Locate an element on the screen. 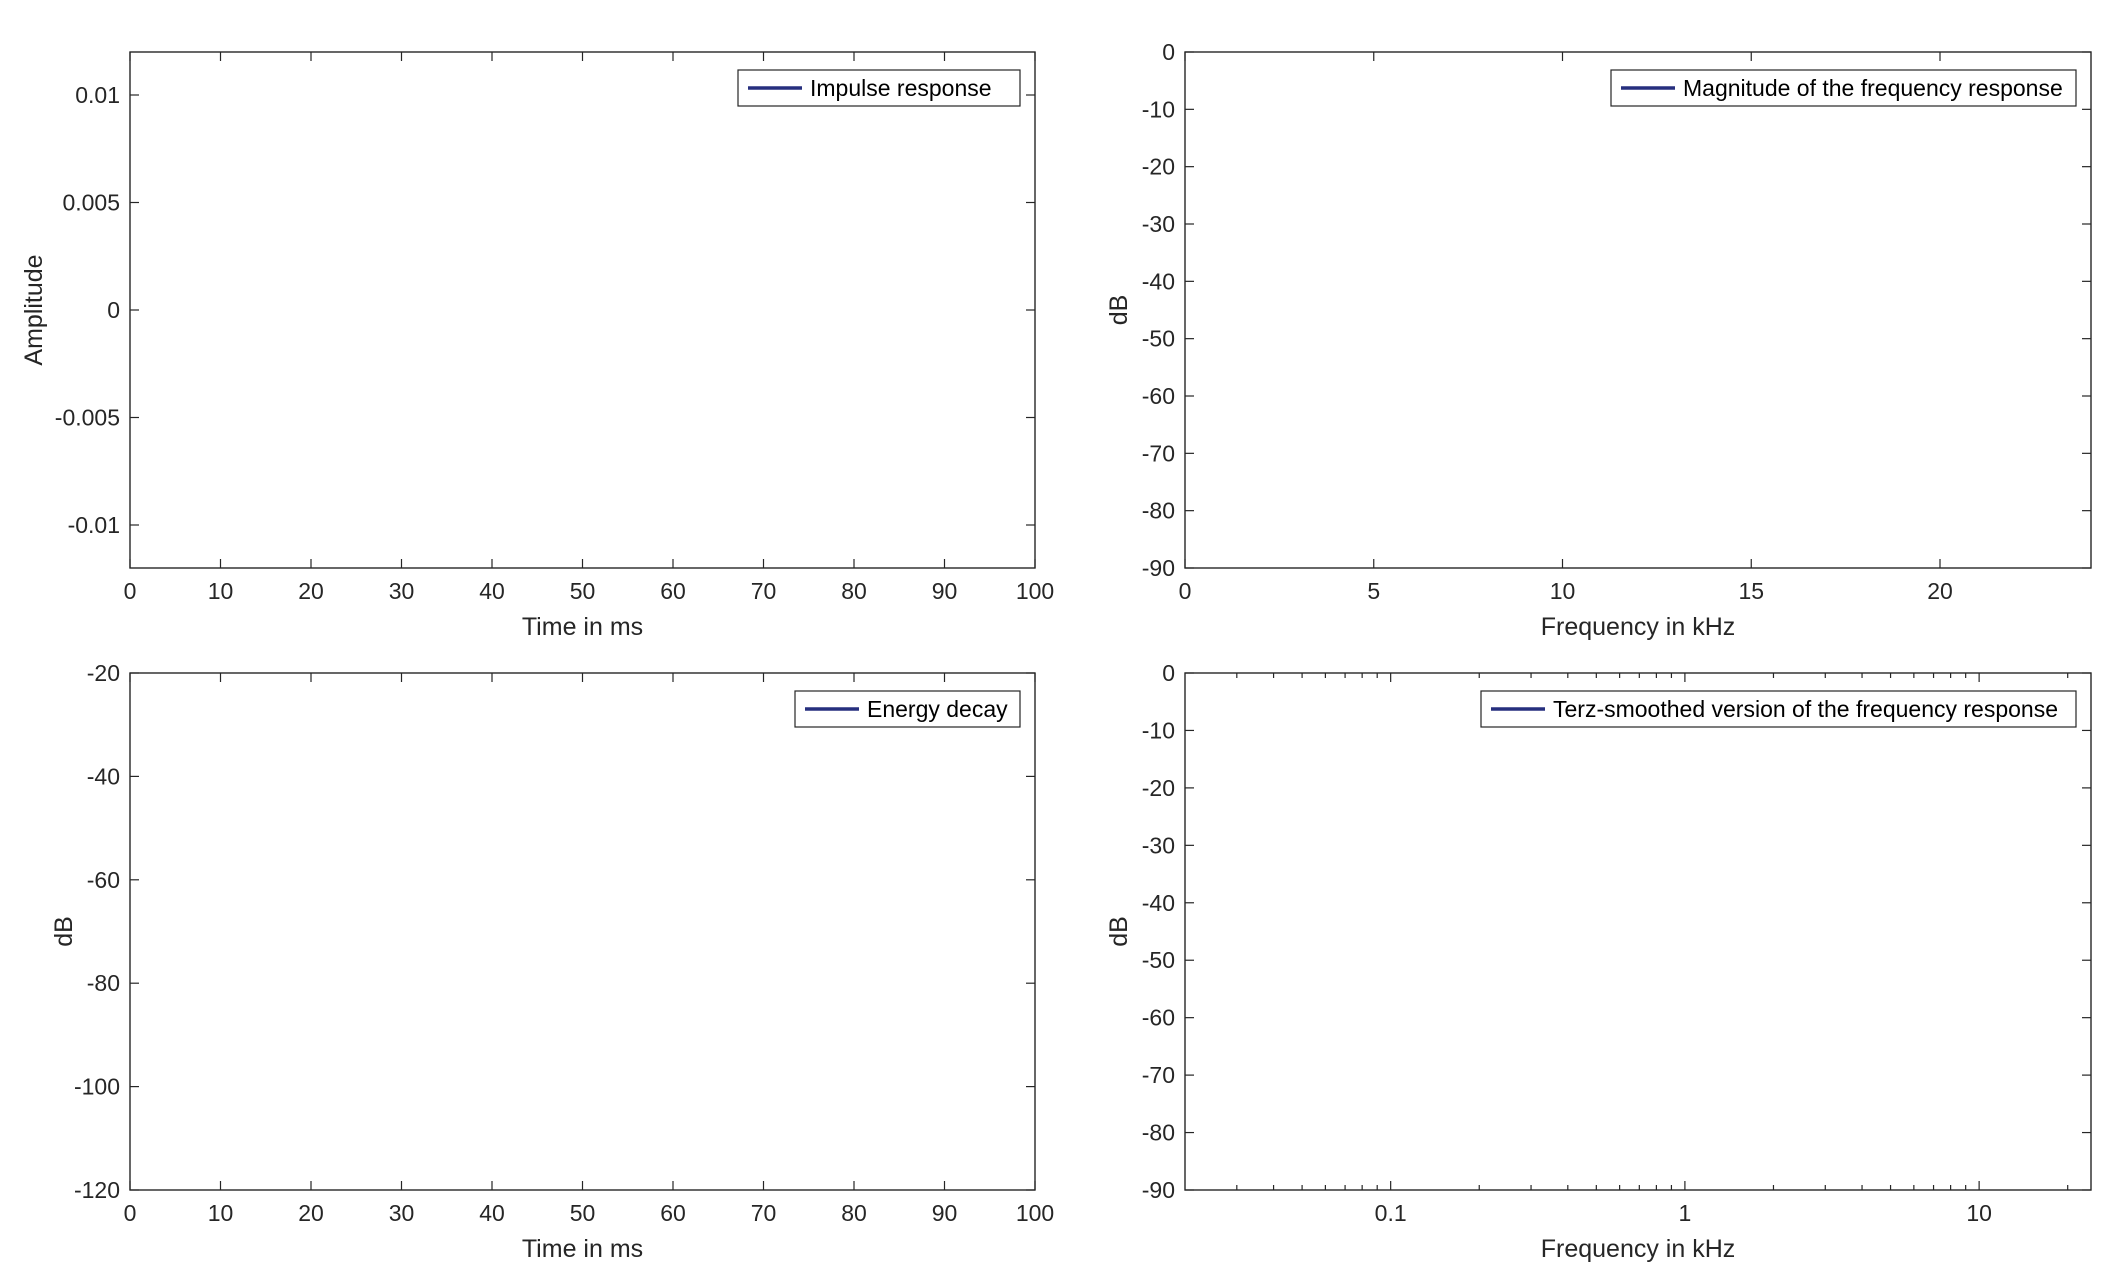  legend: Magnitude of the frequency response is located at coordinates (1843, 88).